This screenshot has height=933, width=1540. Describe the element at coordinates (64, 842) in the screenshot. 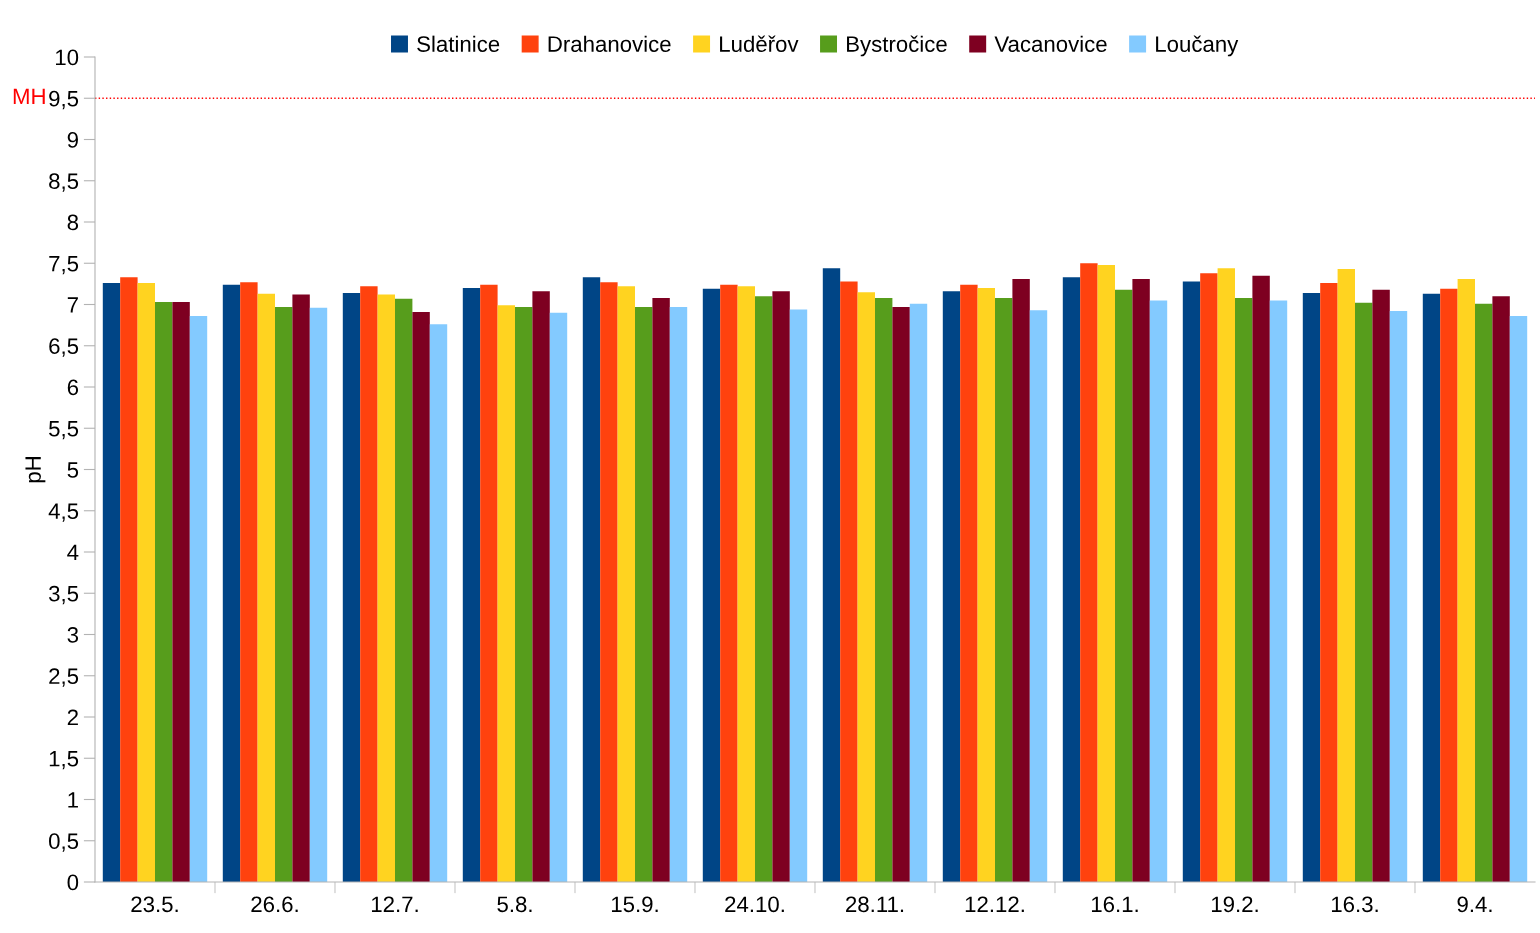

I see `y-tick-label: 0,5` at that location.